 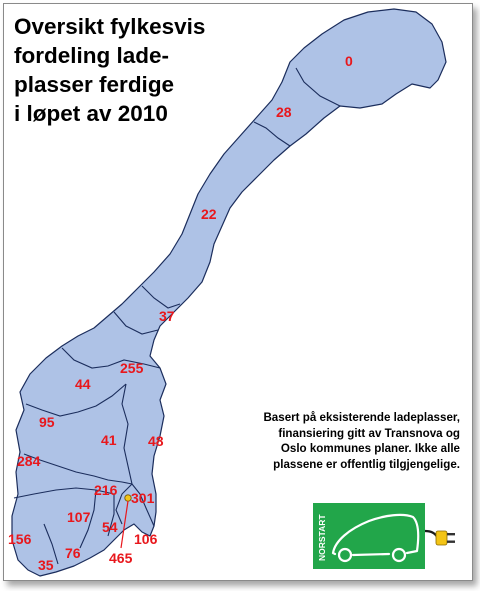 I want to click on logo-text: NORSTART, so click(x=322, y=537).